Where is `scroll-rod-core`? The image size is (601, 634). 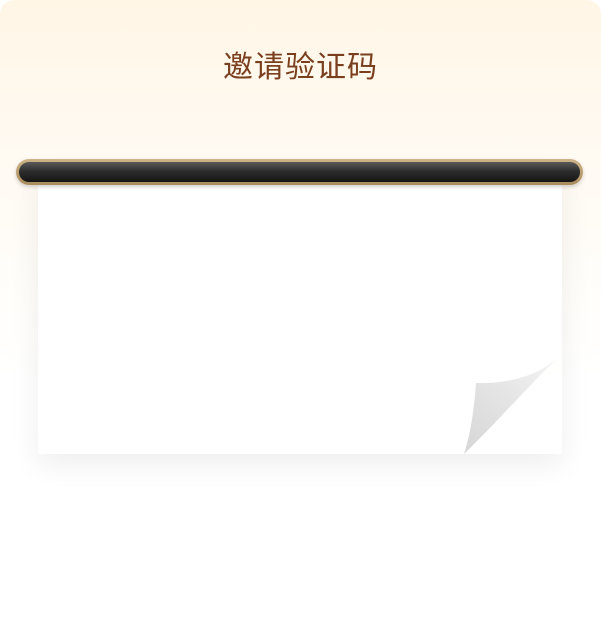
scroll-rod-core is located at coordinates (299, 172).